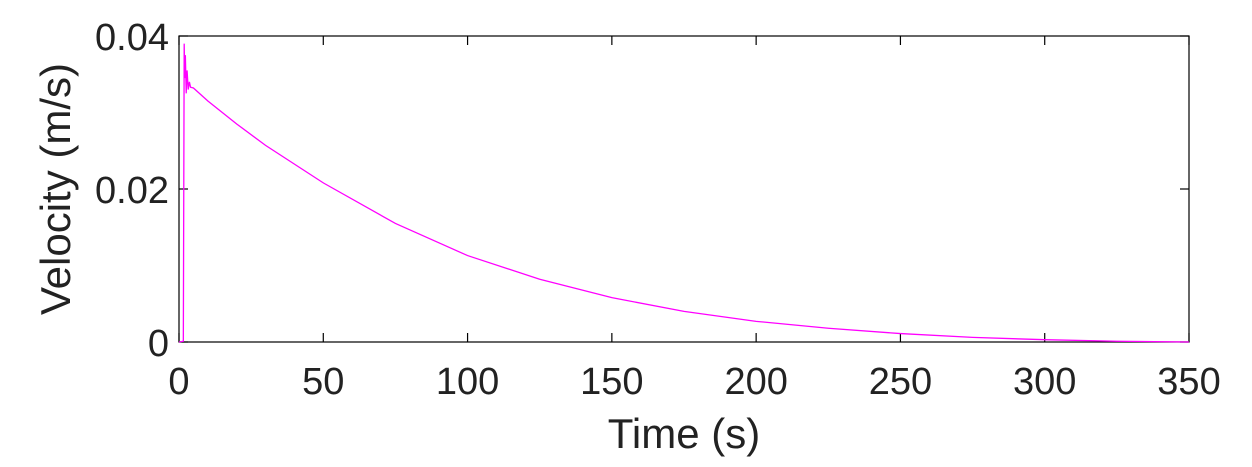 Image resolution: width=1252 pixels, height=467 pixels. What do you see at coordinates (132, 191) in the screenshot?
I see `y-tick-label: 0.02` at bounding box center [132, 191].